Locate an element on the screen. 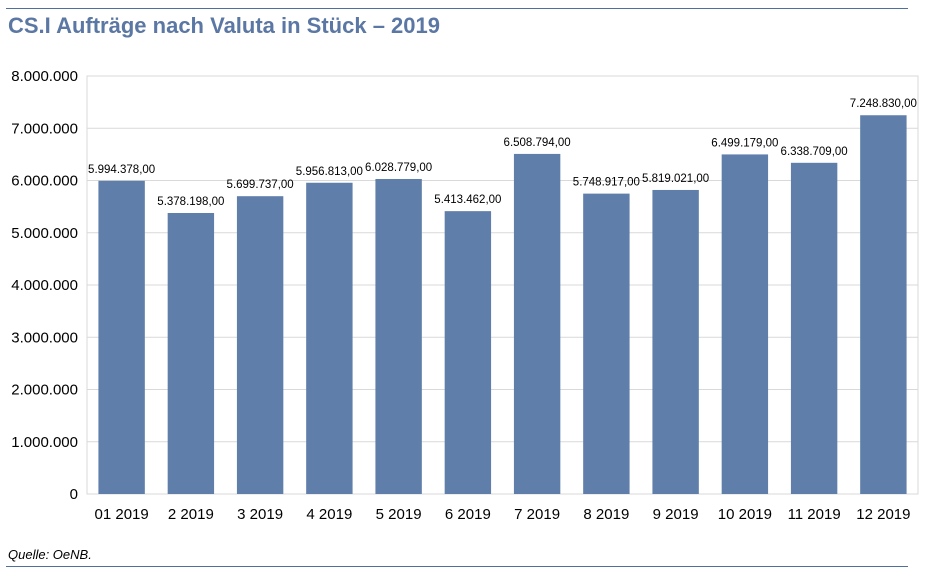 The image size is (926, 576). x-tick-label: 01 2019 is located at coordinates (122, 514).